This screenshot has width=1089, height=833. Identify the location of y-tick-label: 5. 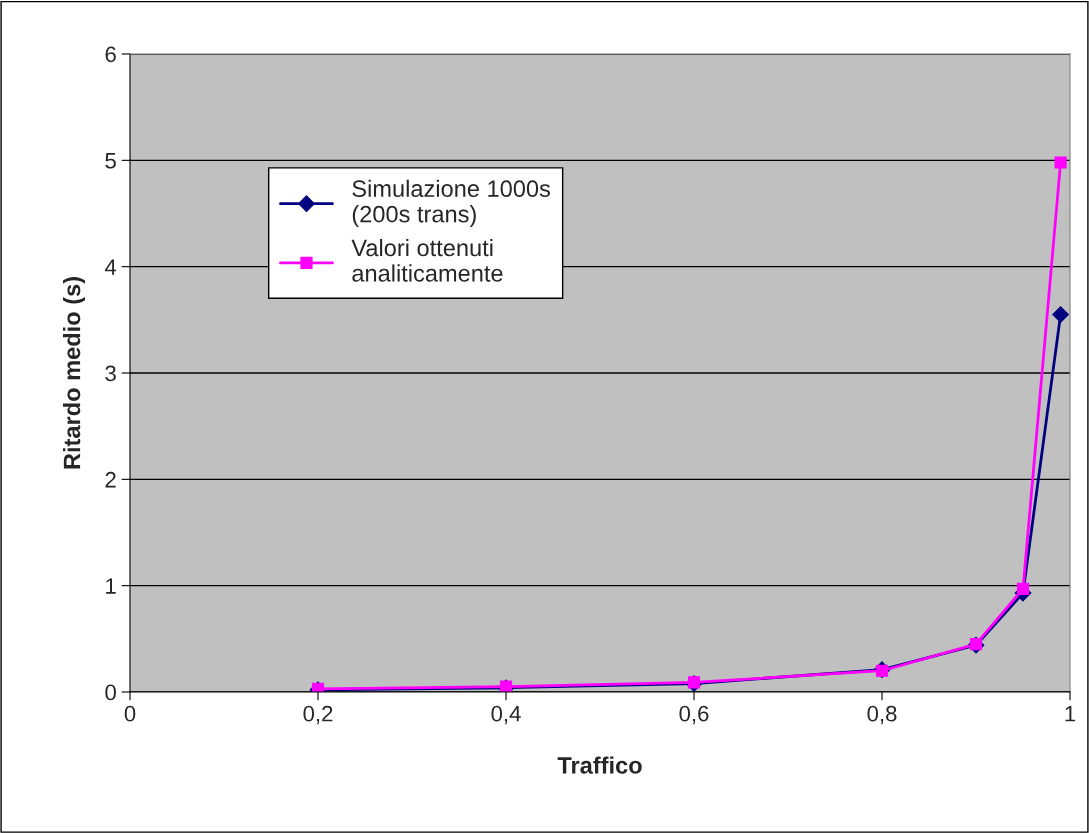
(110, 161).